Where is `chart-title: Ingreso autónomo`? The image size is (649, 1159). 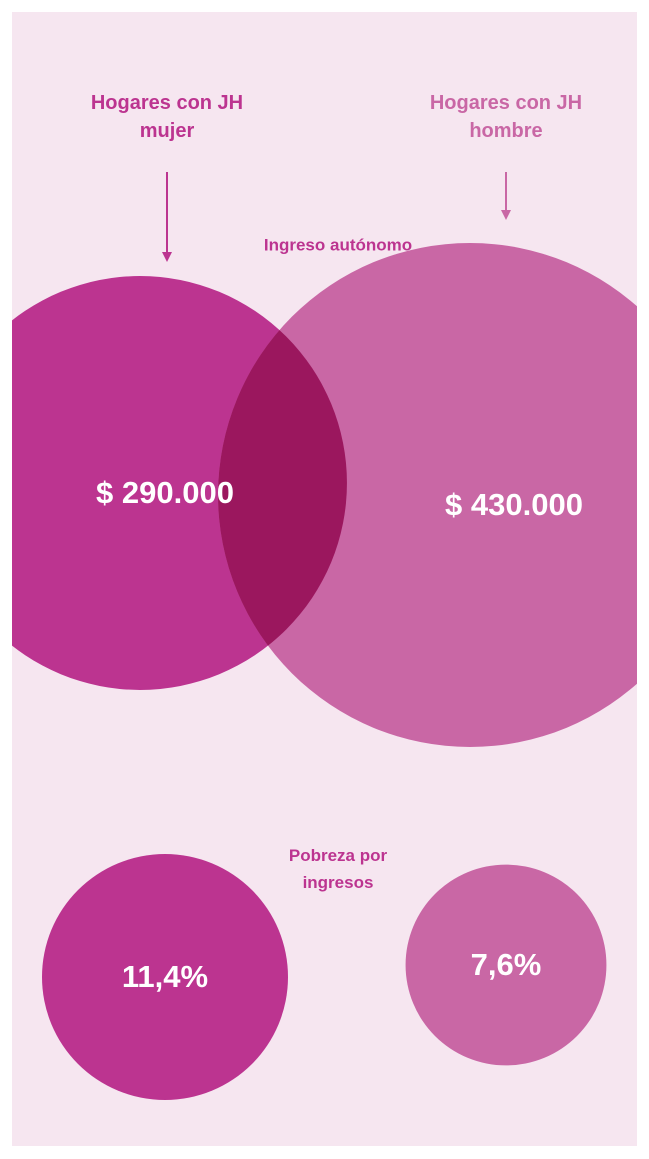
chart-title: Ingreso autónomo is located at coordinates (338, 245).